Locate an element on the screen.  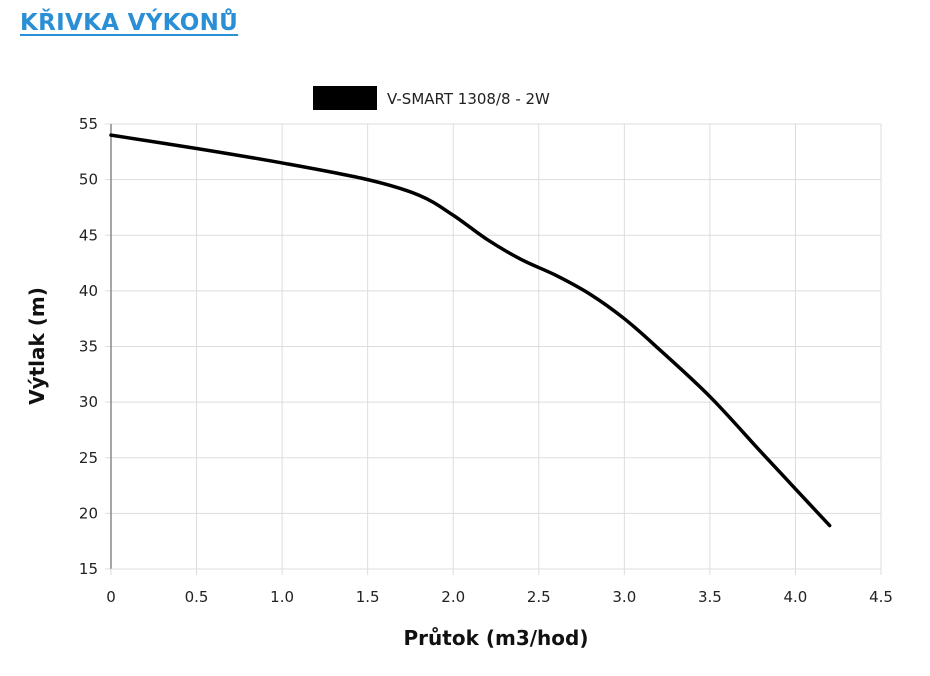
y-tick-labels: 15 20 25 30 35 40 45 50 55 is located at coordinates (88, 346).